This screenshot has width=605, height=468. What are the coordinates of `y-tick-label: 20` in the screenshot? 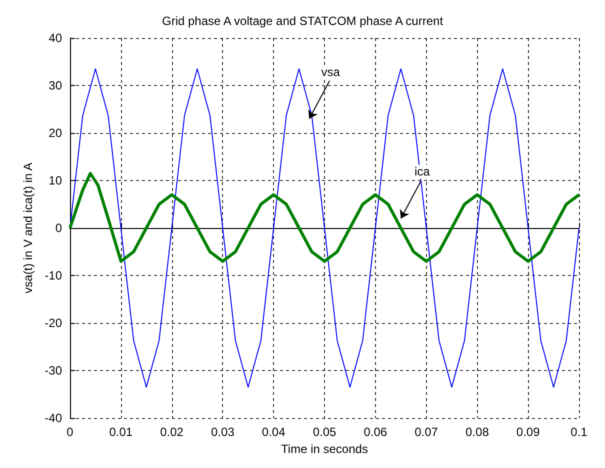 It's located at (55, 133).